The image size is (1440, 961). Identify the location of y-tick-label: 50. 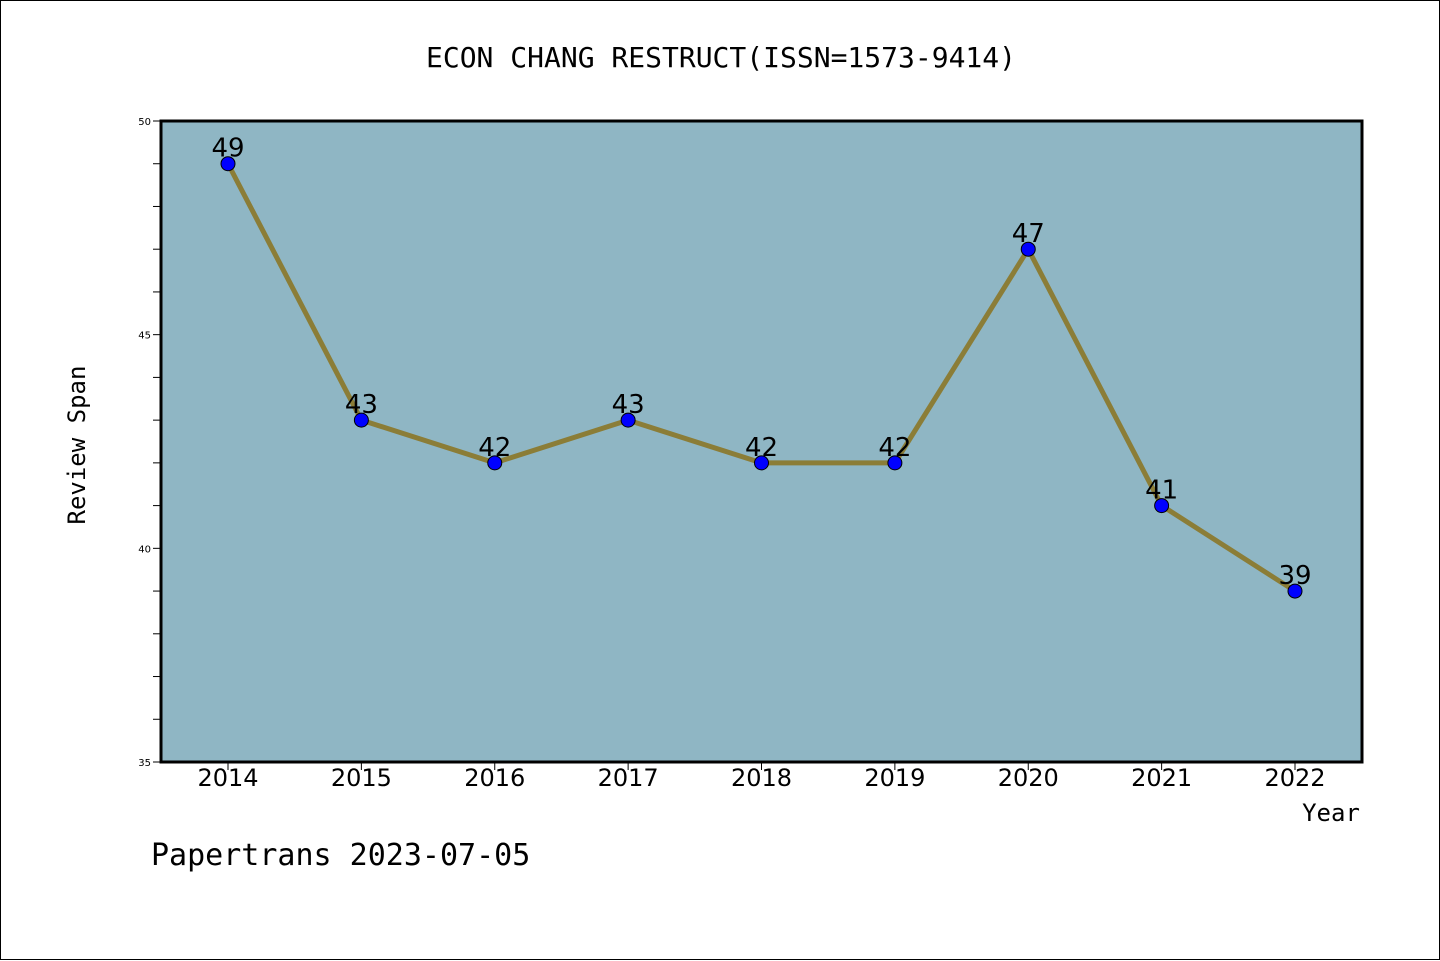
(144, 122).